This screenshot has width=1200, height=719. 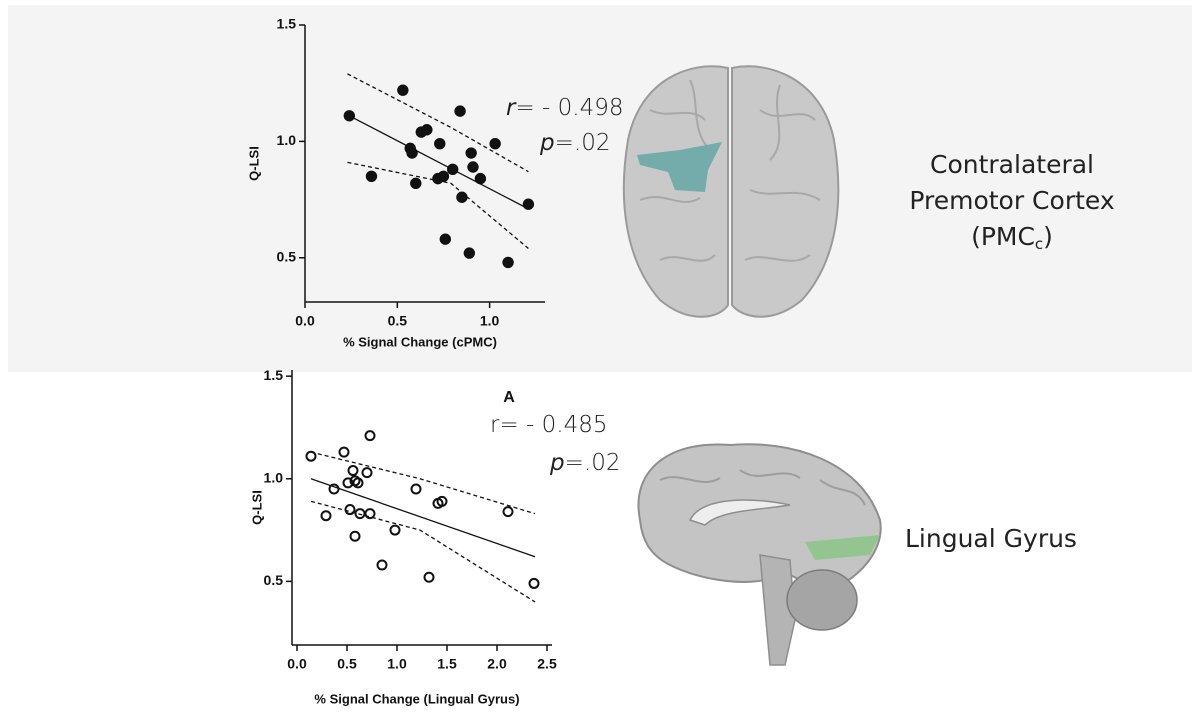 What do you see at coordinates (1039, 244) in the screenshot?
I see `region-abbrev-sub: c` at bounding box center [1039, 244].